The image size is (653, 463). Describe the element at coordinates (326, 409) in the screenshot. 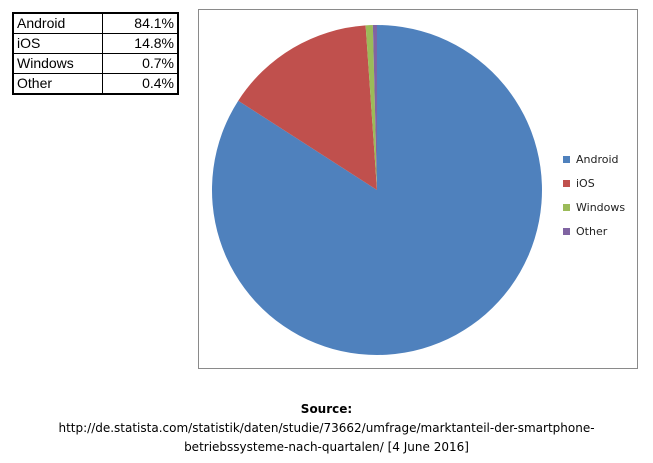

I see `source-label: Source:` at that location.